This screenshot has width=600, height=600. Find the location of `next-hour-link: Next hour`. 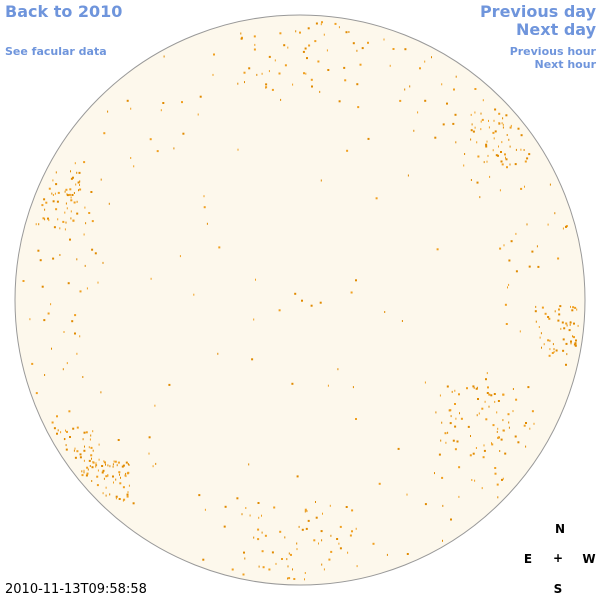

next-hour-link: Next hour is located at coordinates (565, 64).